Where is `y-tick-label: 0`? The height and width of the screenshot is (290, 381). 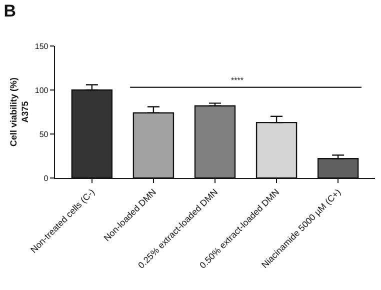 y-tick-label: 0 is located at coordinates (46, 178).